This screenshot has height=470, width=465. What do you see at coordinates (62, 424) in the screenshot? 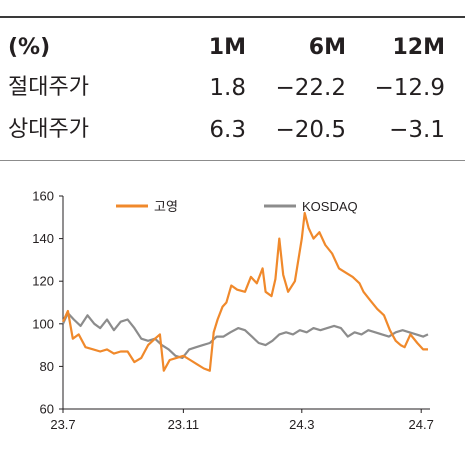
I see `x-tick-label: 23.7` at bounding box center [62, 424].